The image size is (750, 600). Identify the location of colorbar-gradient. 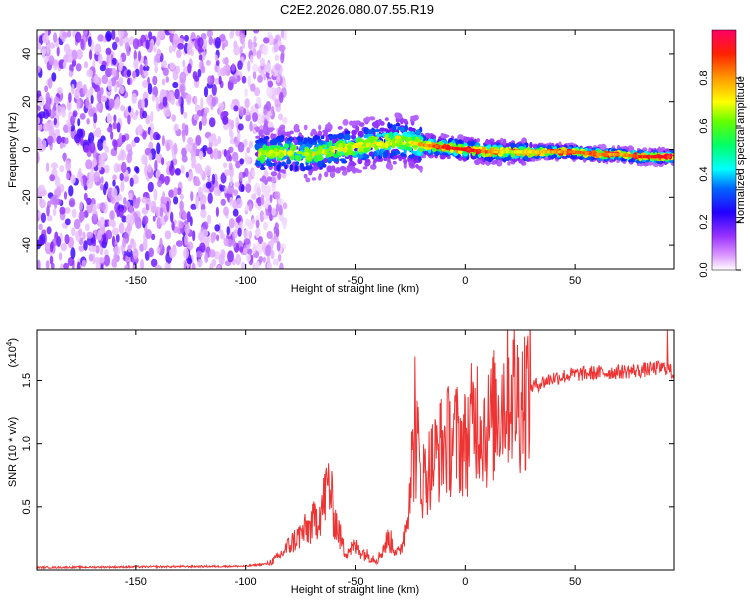
(724, 150).